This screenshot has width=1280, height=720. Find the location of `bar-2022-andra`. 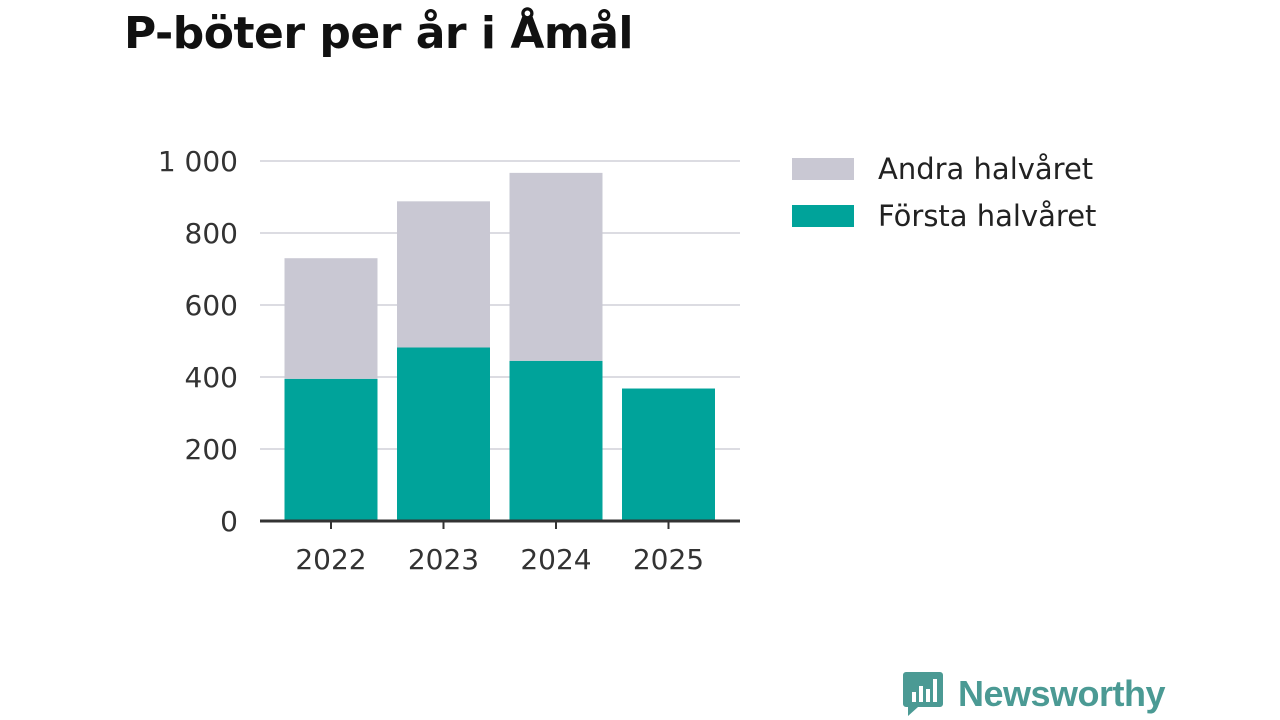

bar-2022-andra is located at coordinates (331, 318).